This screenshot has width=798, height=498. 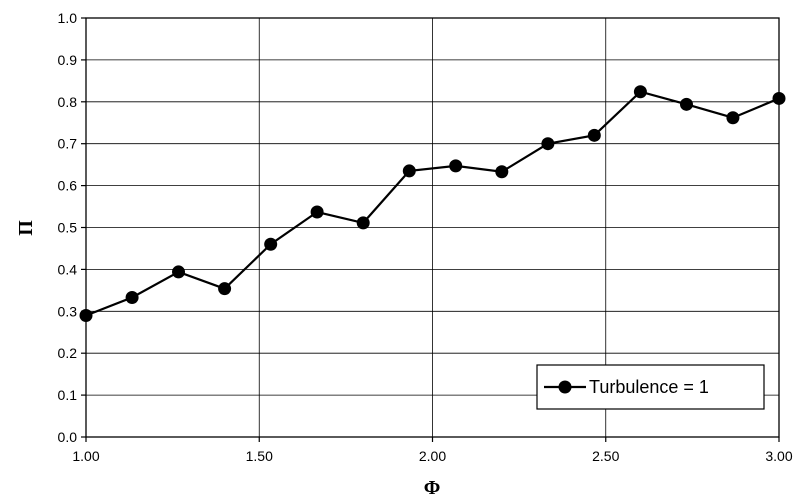 What do you see at coordinates (432, 456) in the screenshot?
I see `x-tick-label: 2.00` at bounding box center [432, 456].